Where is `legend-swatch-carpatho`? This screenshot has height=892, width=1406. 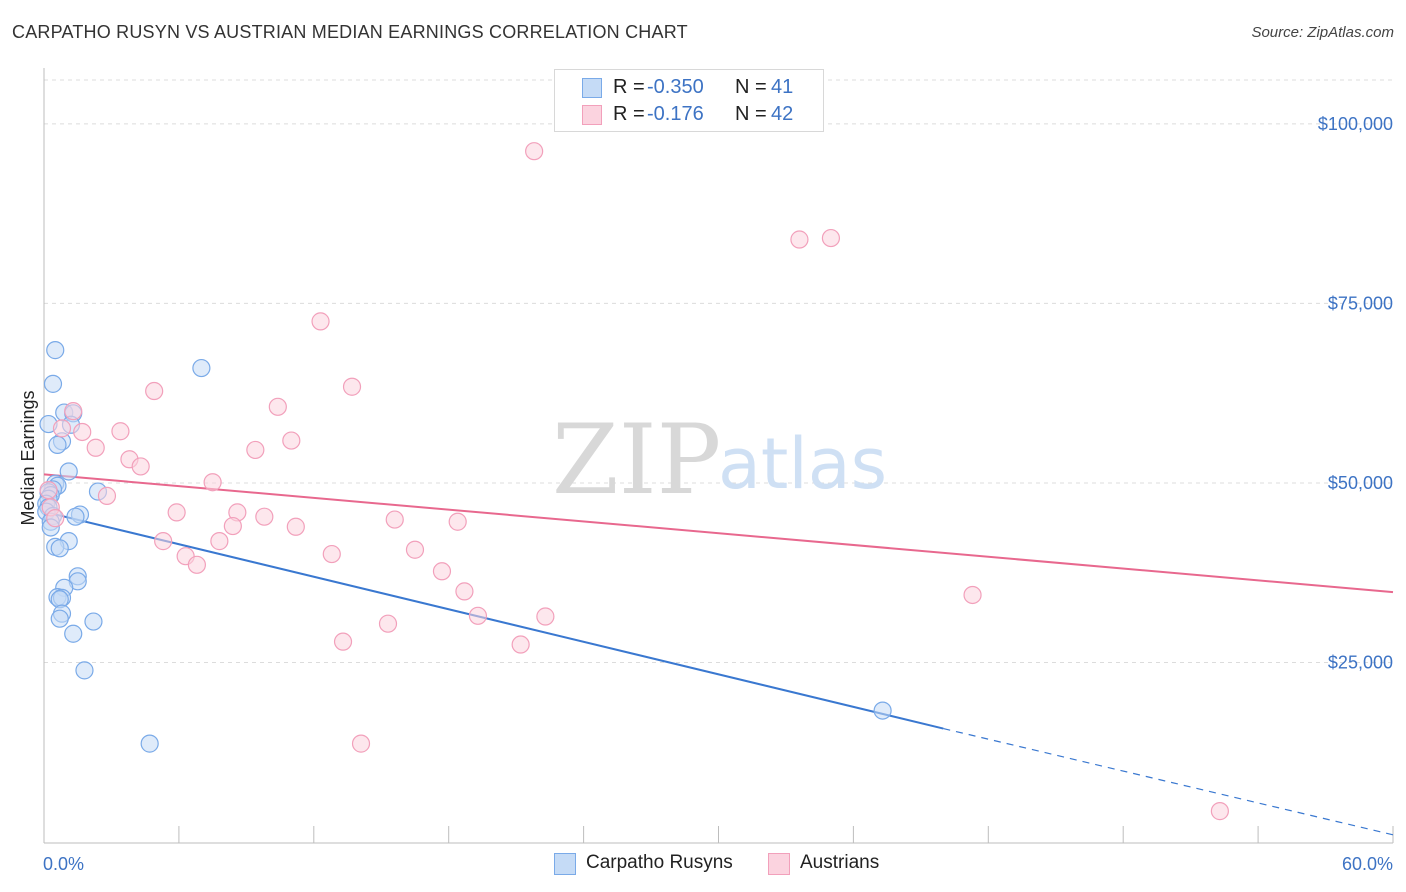 legend-swatch-carpatho is located at coordinates (565, 864).